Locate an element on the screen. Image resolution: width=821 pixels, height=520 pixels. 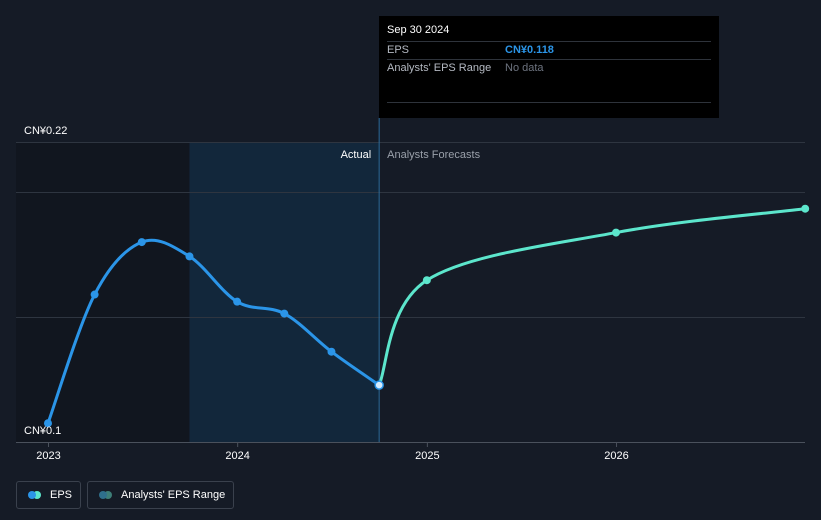
legend-eps-label: EPS is located at coordinates (61, 495).